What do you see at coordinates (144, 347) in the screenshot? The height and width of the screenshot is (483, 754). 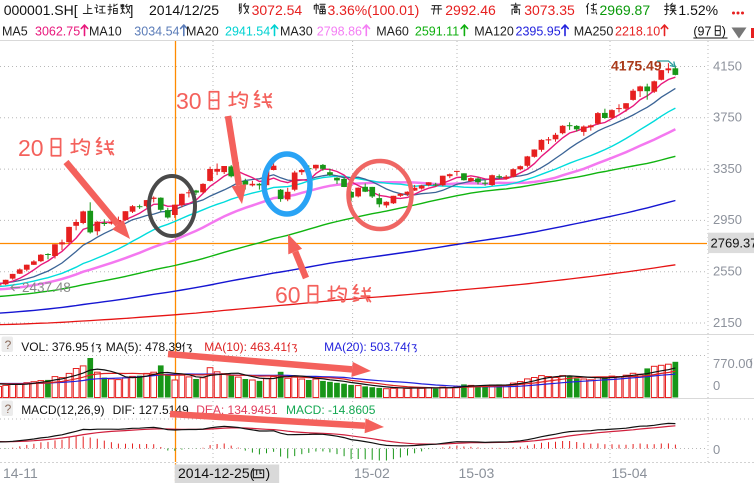 I see `svg-text: MA(5): 478.39` at bounding box center [144, 347].